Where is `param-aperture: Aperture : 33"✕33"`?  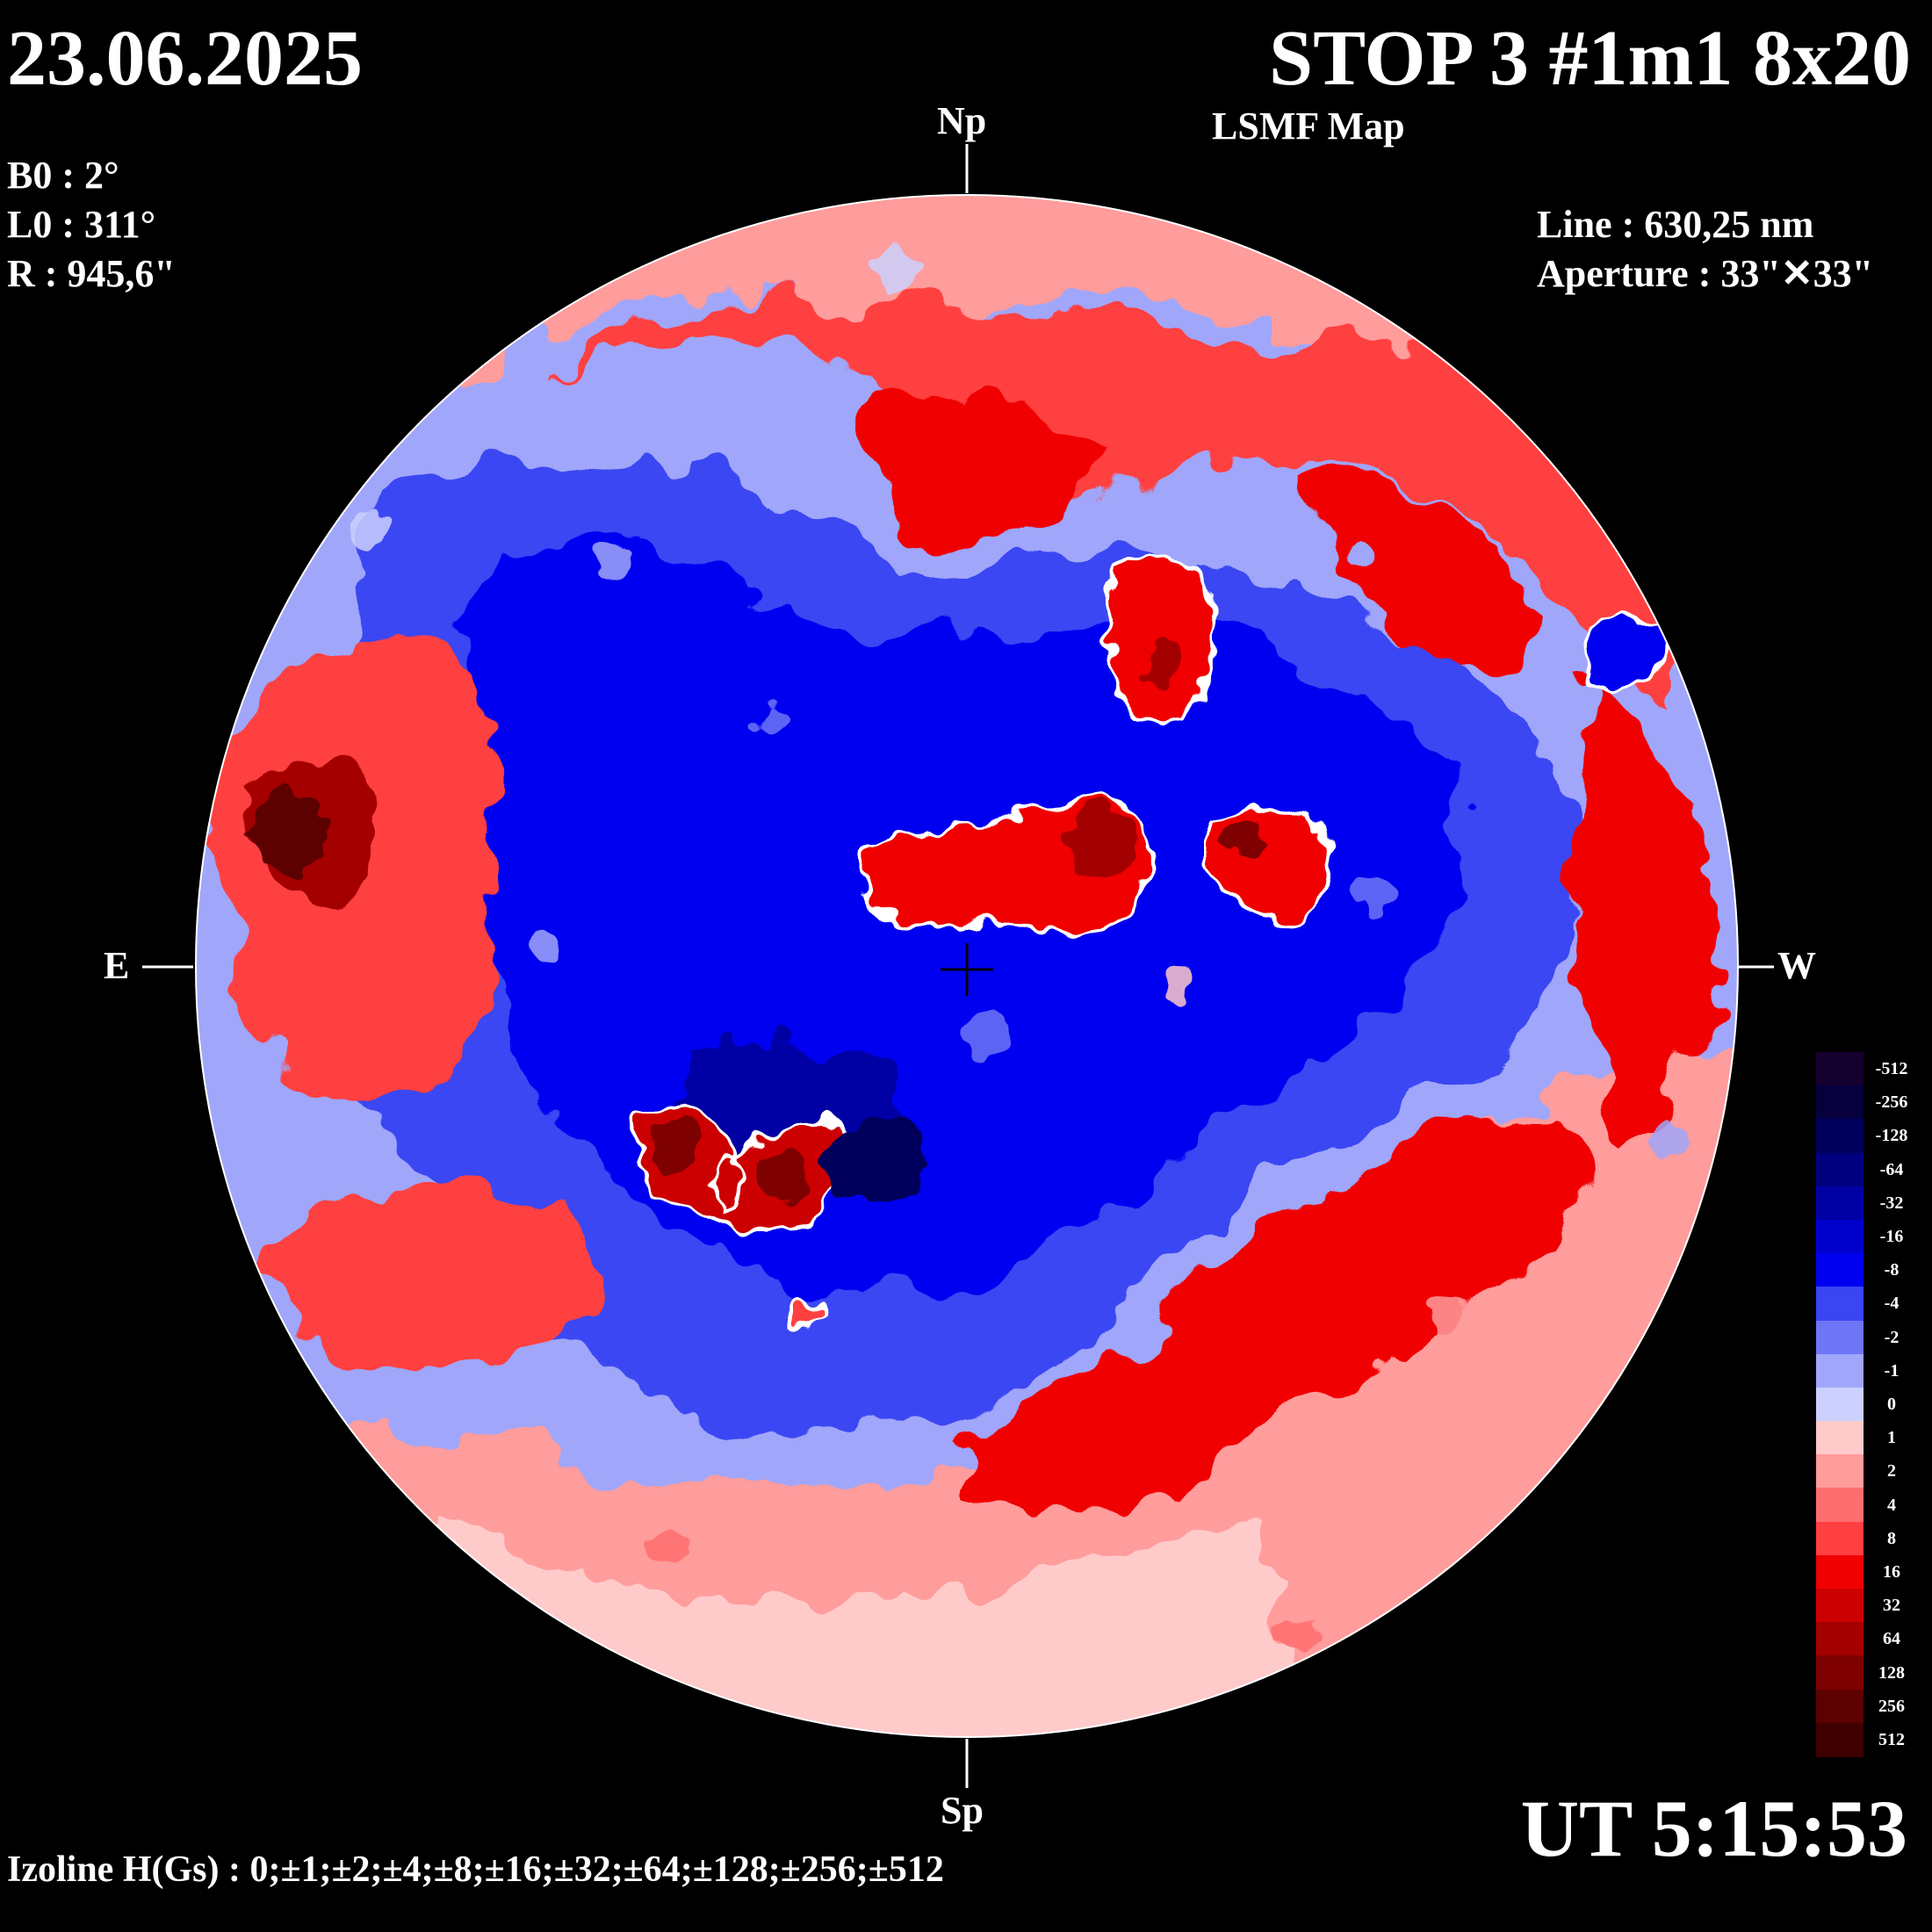
param-aperture: Aperture : 33"✕33" is located at coordinates (1706, 273).